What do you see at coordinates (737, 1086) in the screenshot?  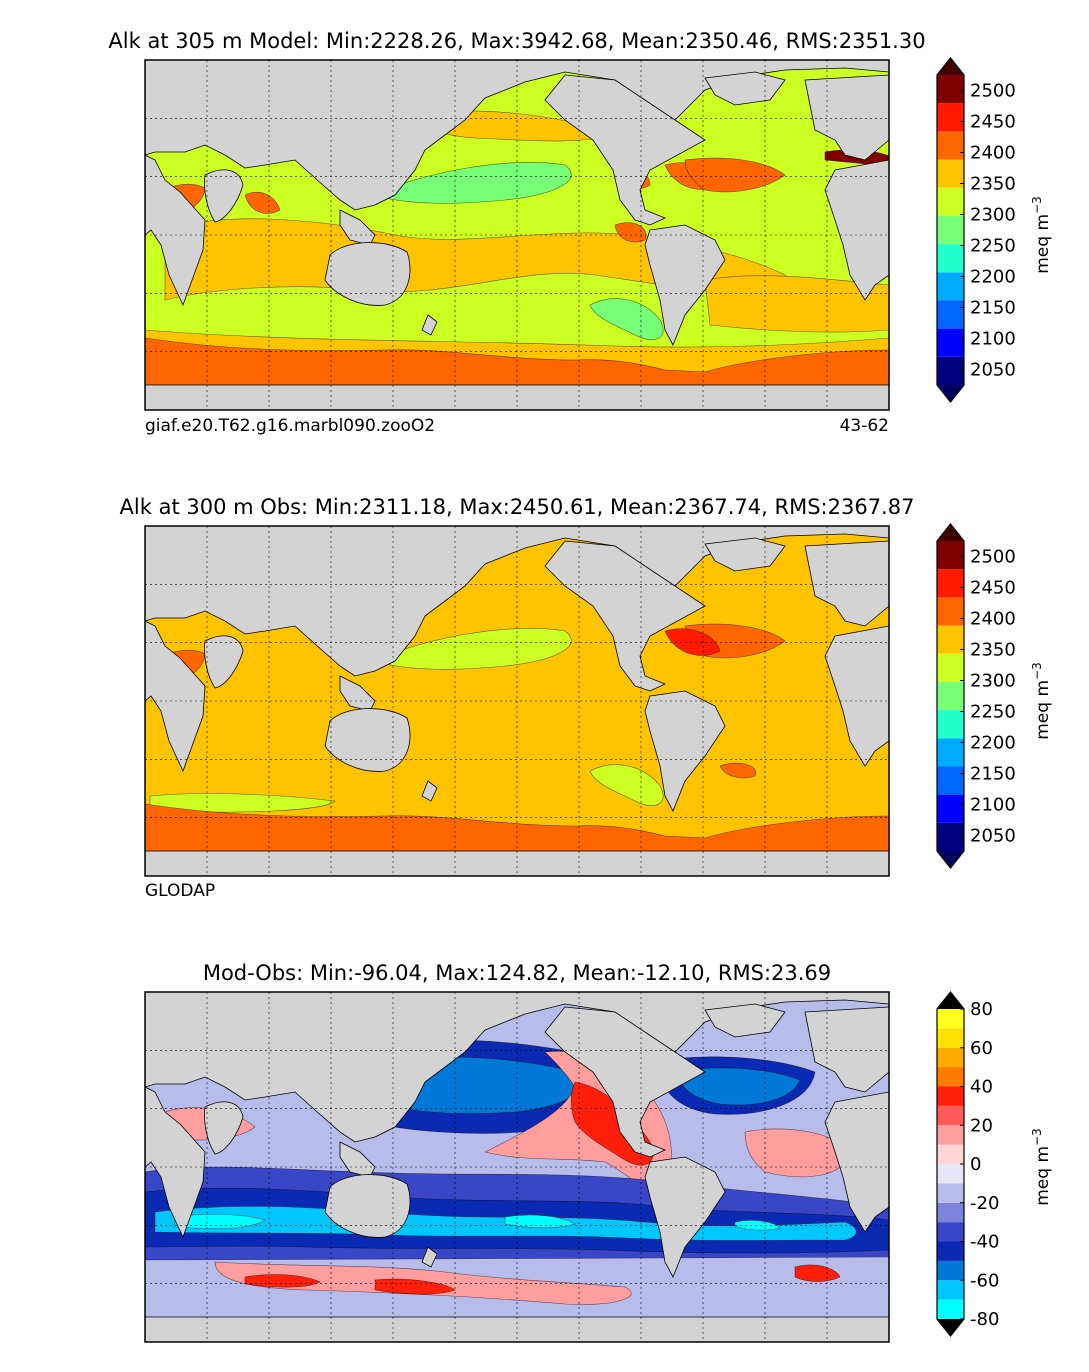 I see `contour-north-atlantic-core` at bounding box center [737, 1086].